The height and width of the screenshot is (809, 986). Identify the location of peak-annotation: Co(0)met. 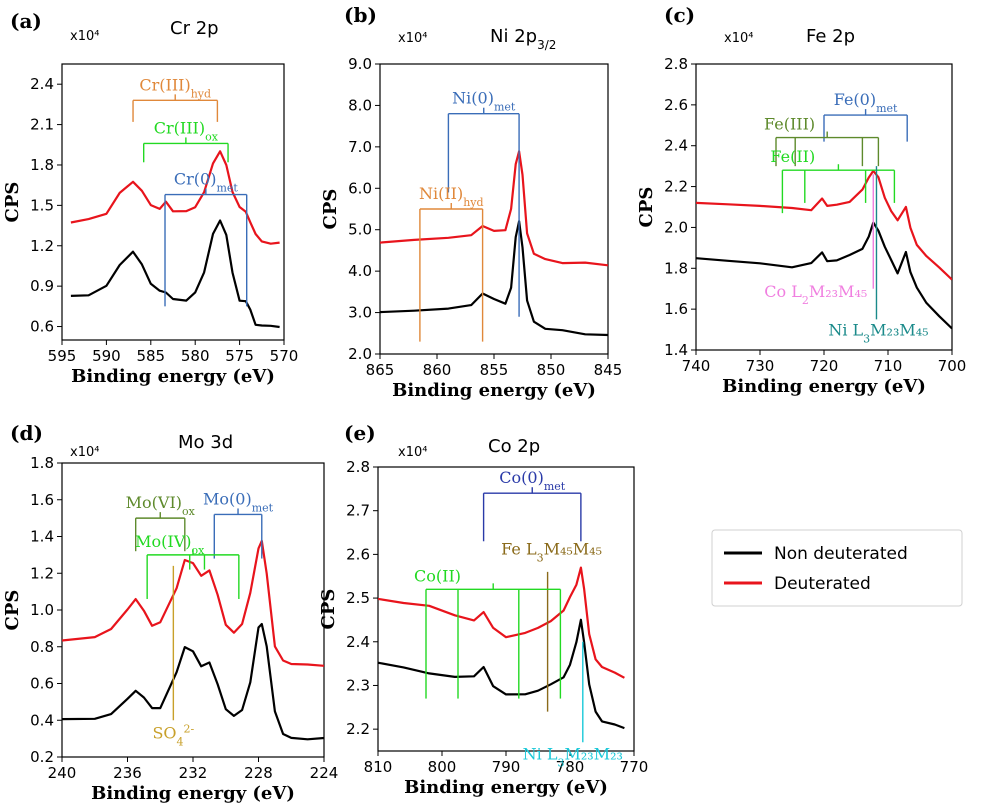
(532, 505).